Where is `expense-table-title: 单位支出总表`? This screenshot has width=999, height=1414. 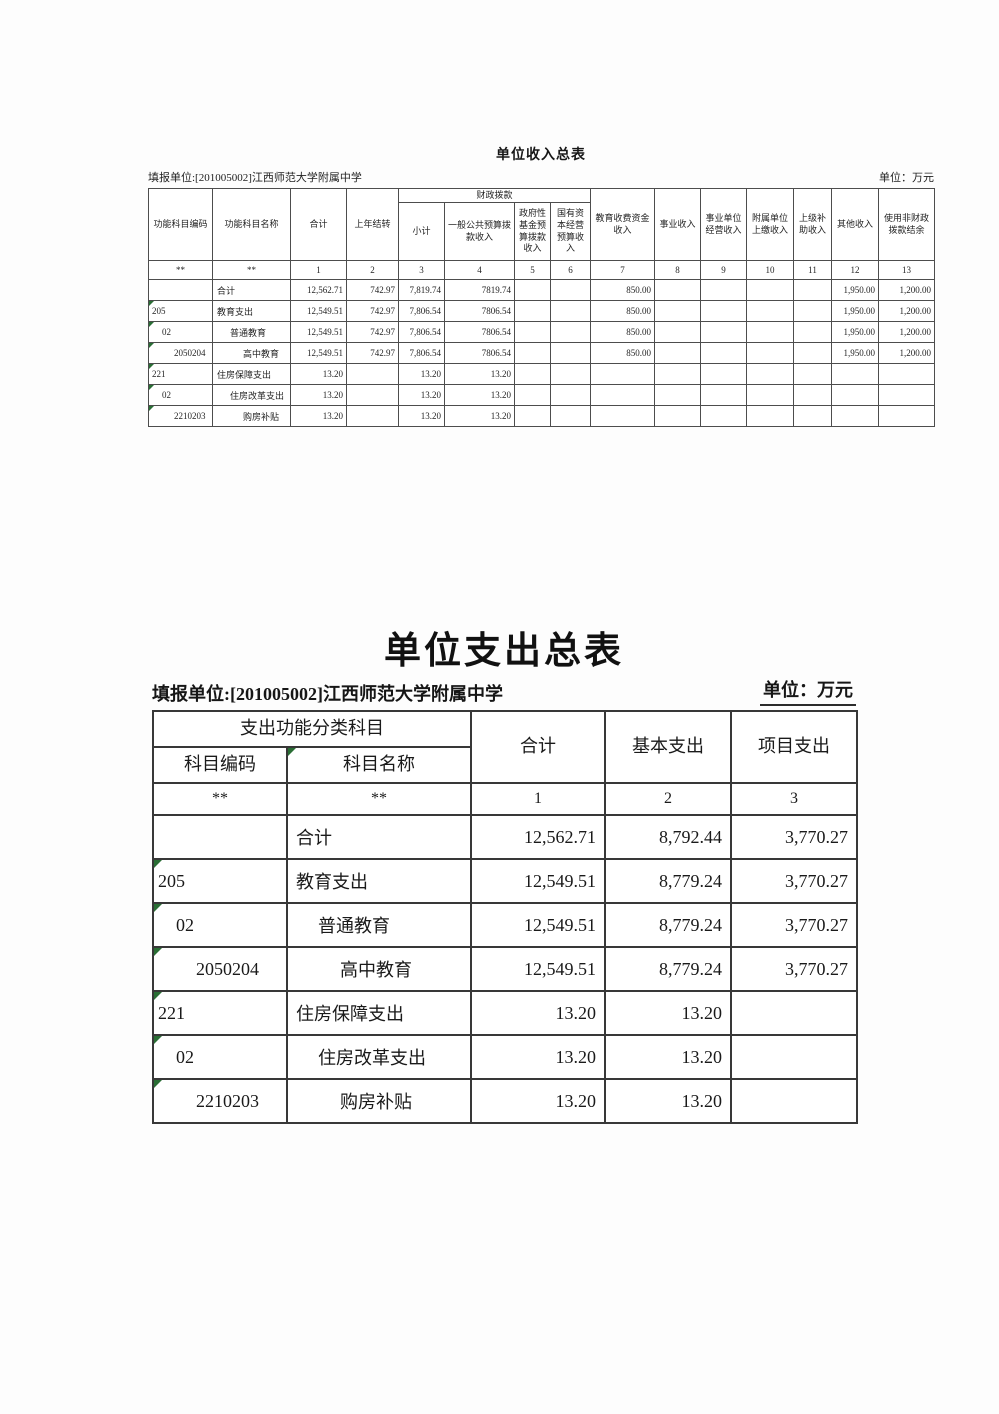 expense-table-title: 单位支出总表 is located at coordinates (504, 651).